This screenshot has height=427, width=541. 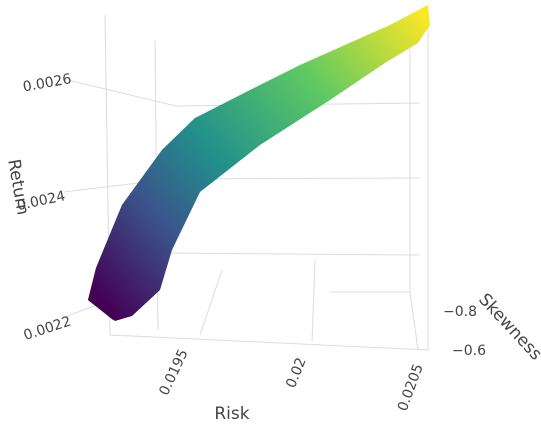 I want to click on z-tick-label: 0.0026, so click(x=47, y=83).